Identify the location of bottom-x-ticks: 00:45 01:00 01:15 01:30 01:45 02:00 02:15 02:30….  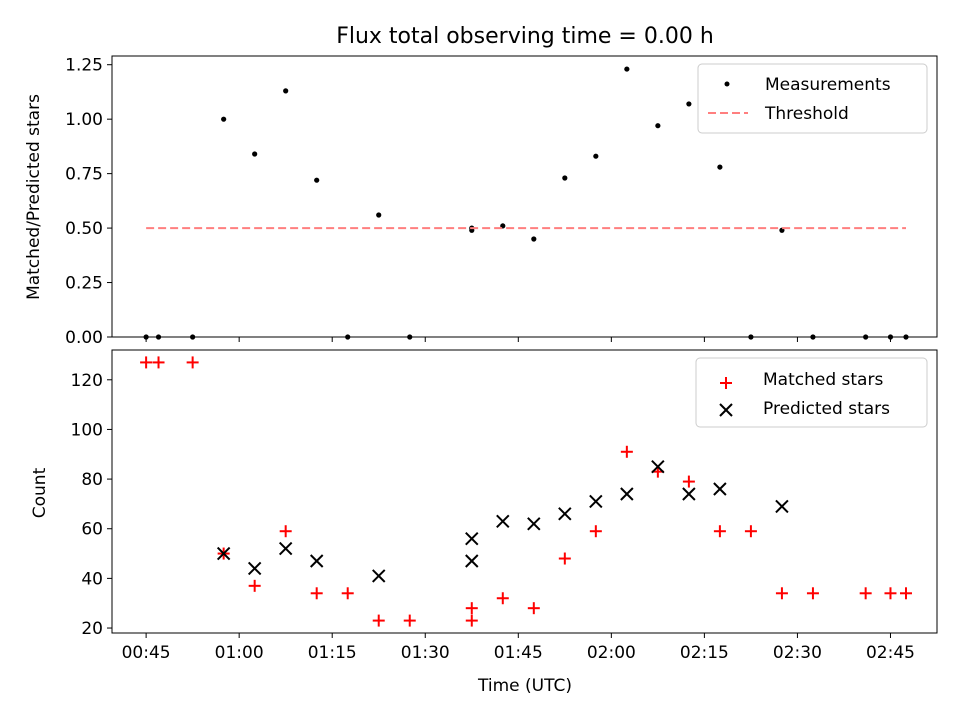
(518, 648).